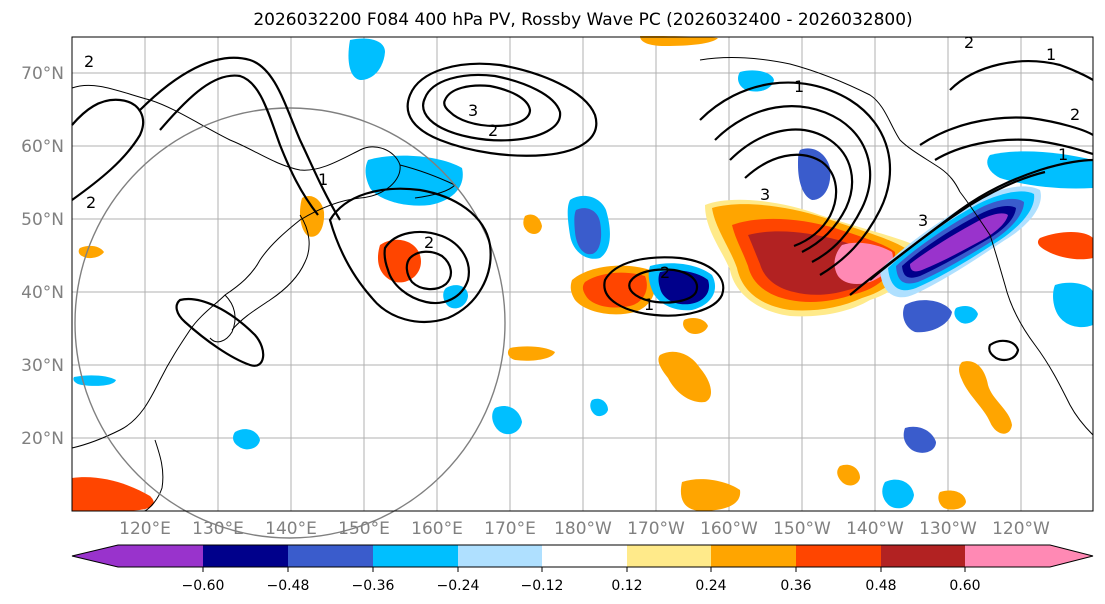 This screenshot has height=604, width=1105. Describe the element at coordinates (880, 586) in the screenshot. I see `colorbar-tick-label: 0.48` at that location.